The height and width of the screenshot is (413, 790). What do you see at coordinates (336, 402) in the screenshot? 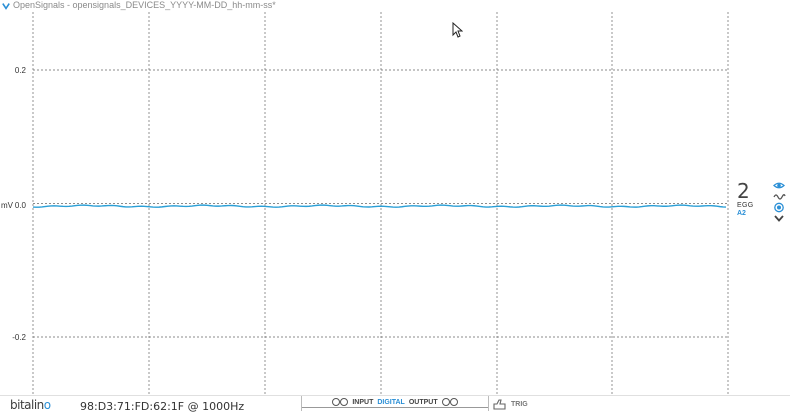
I see `digital-input-1-indicator` at bounding box center [336, 402].